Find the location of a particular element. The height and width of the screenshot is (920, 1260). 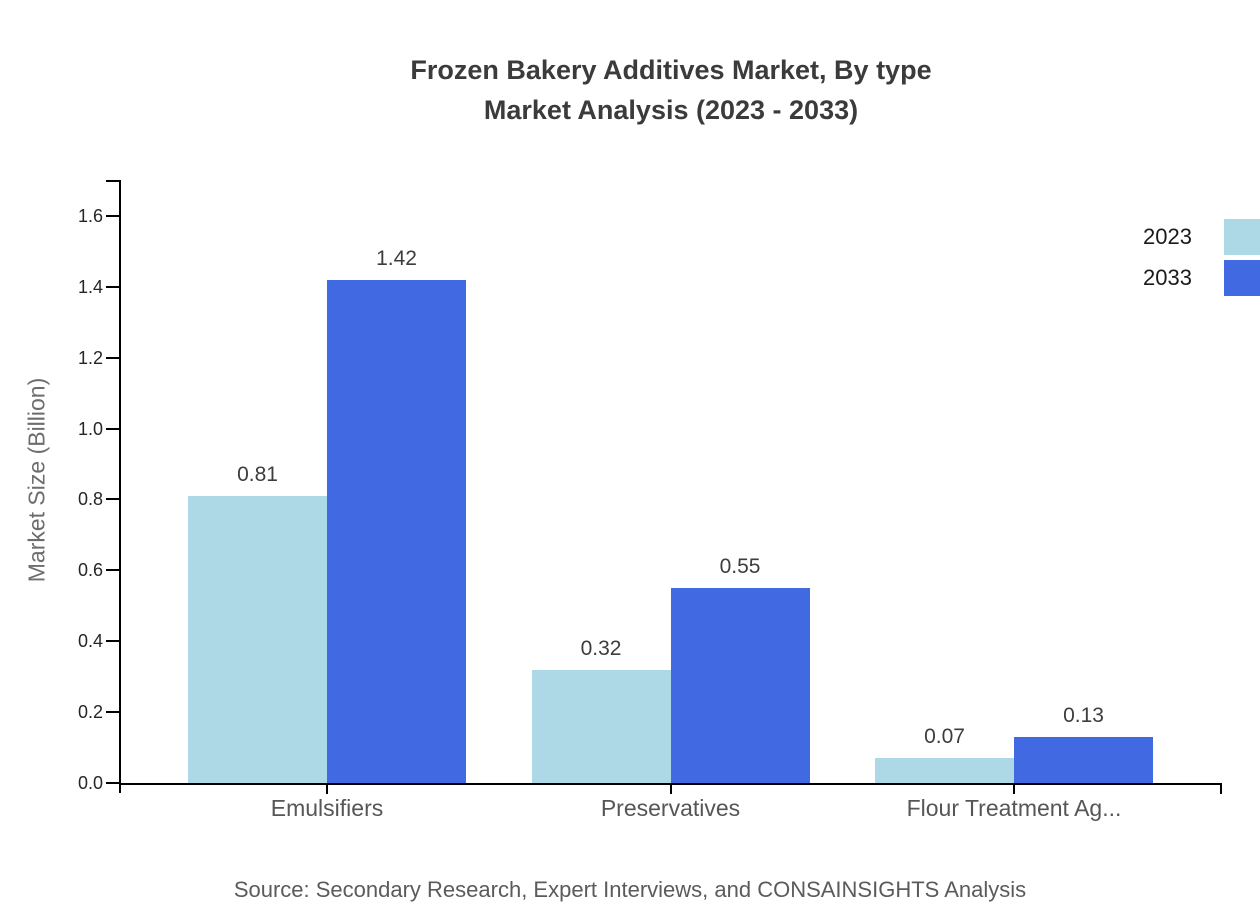

bar-value-label: 0.81 is located at coordinates (257, 474).